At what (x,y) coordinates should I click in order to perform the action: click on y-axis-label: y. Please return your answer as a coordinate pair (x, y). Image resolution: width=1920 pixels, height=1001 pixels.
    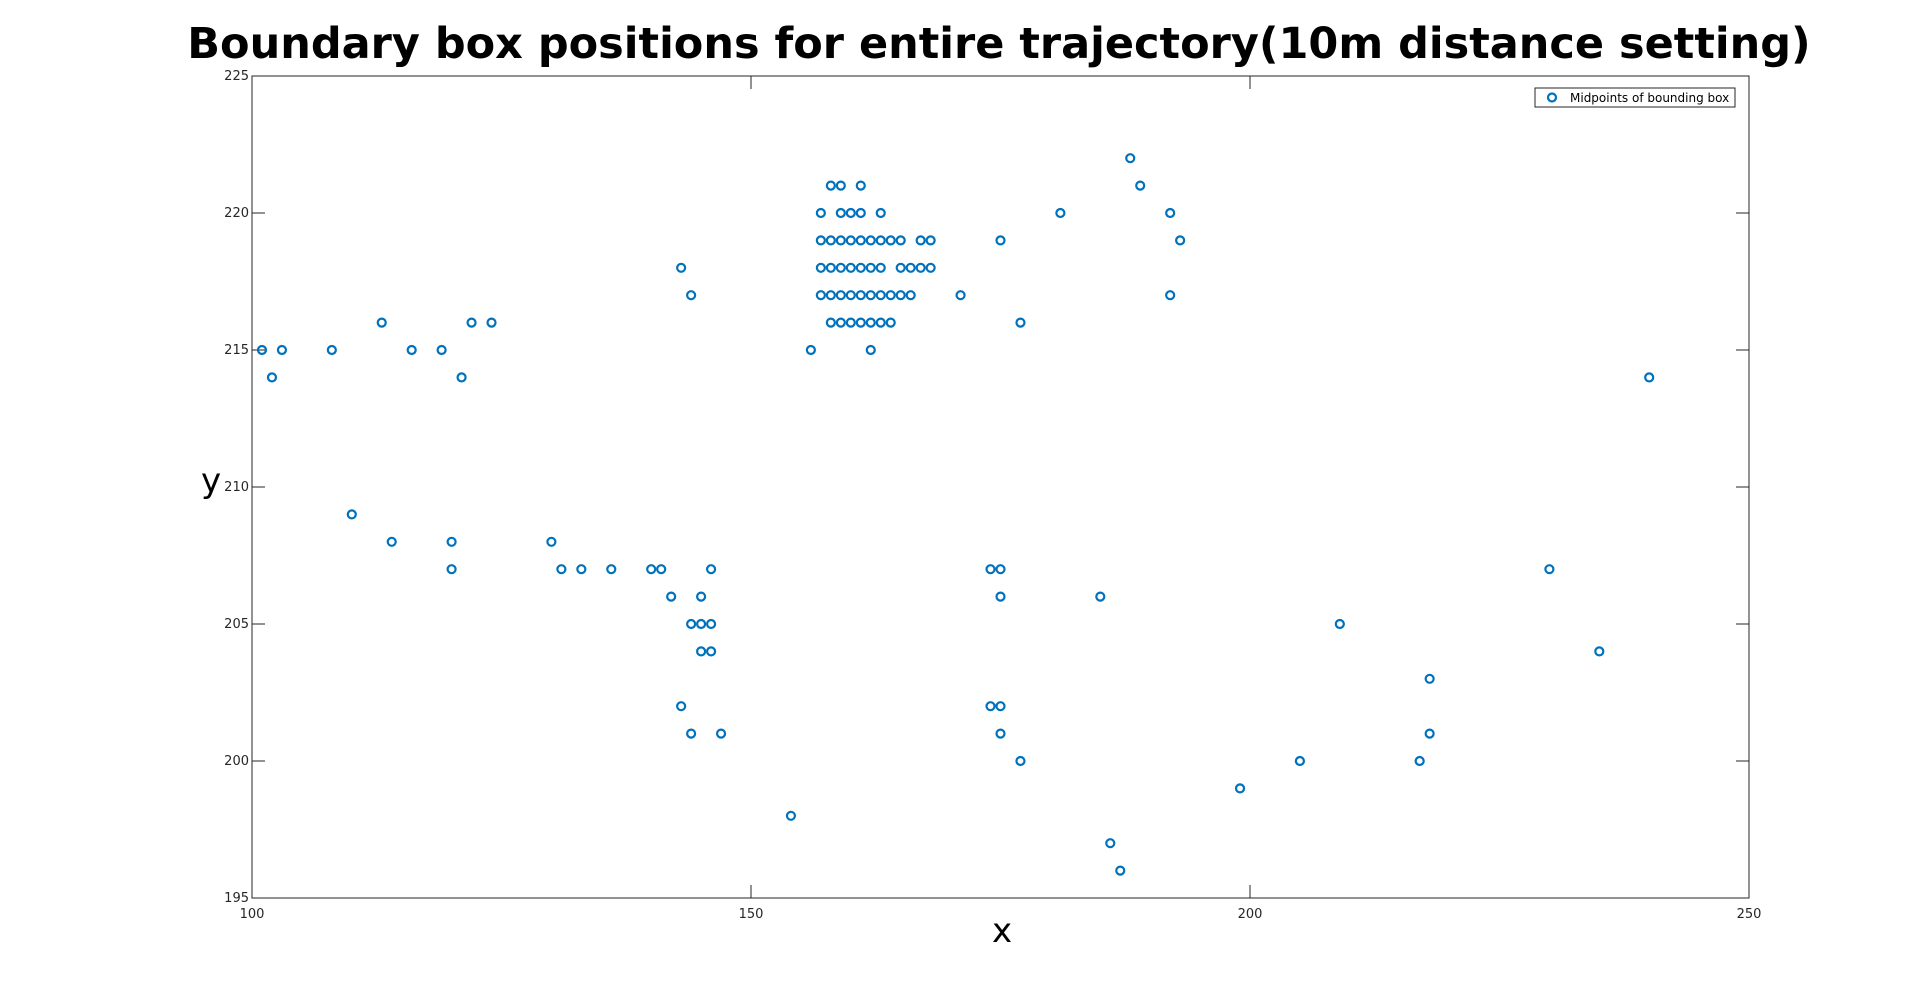
    Looking at the image, I should click on (211, 481).